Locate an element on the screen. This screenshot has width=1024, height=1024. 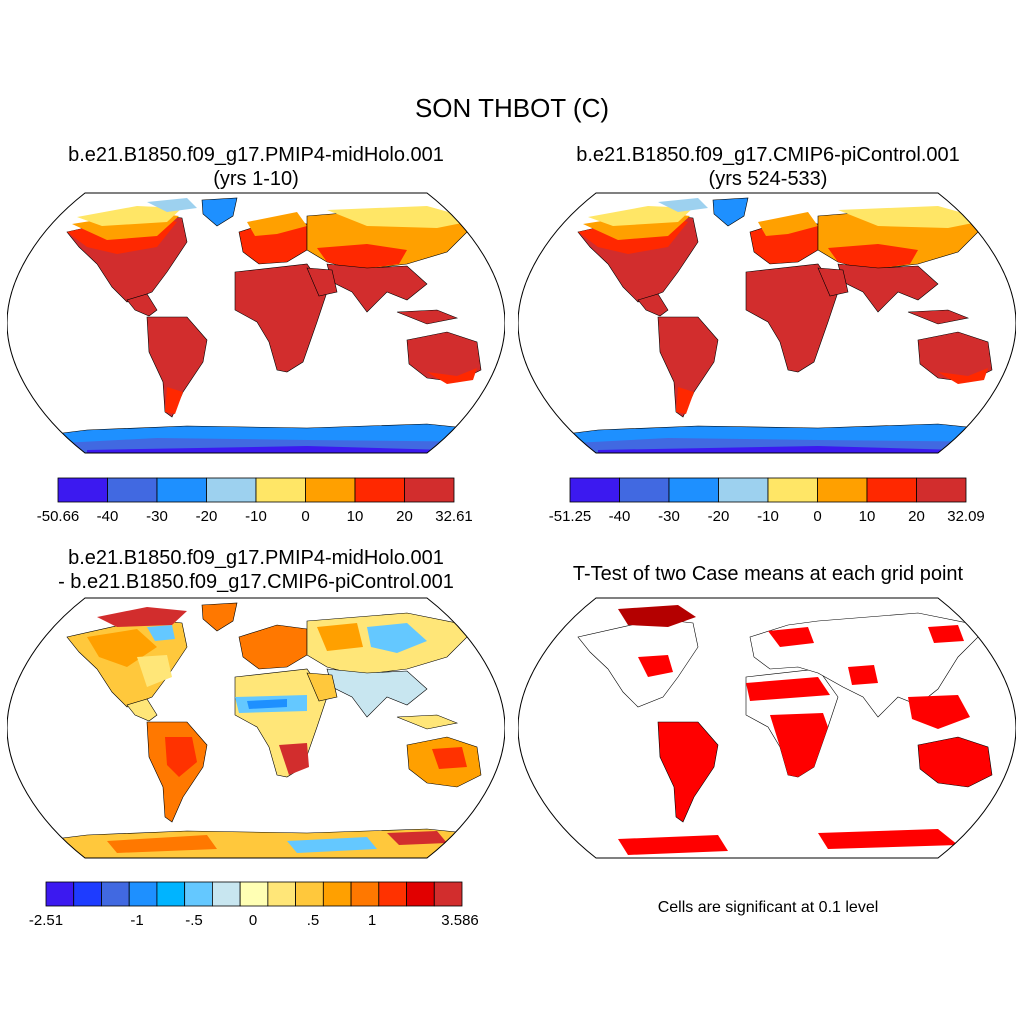
sig-arctic-canada is located at coordinates (657, 616).